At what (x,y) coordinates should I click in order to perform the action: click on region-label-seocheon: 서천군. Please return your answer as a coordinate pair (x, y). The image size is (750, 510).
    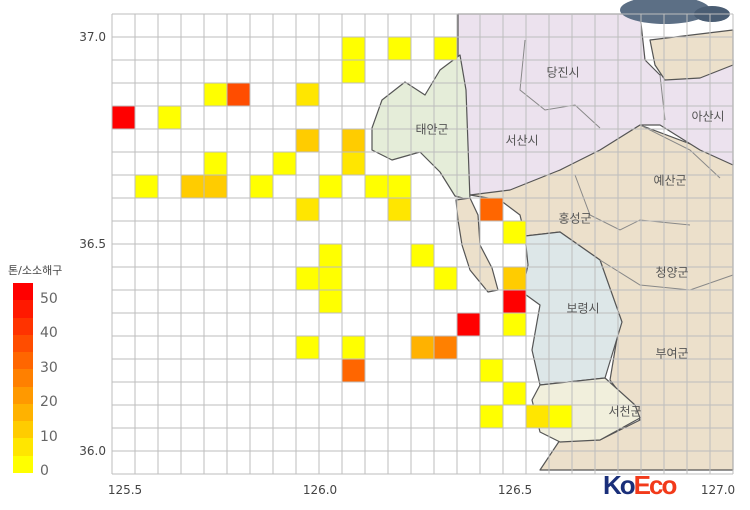
    Looking at the image, I should click on (625, 411).